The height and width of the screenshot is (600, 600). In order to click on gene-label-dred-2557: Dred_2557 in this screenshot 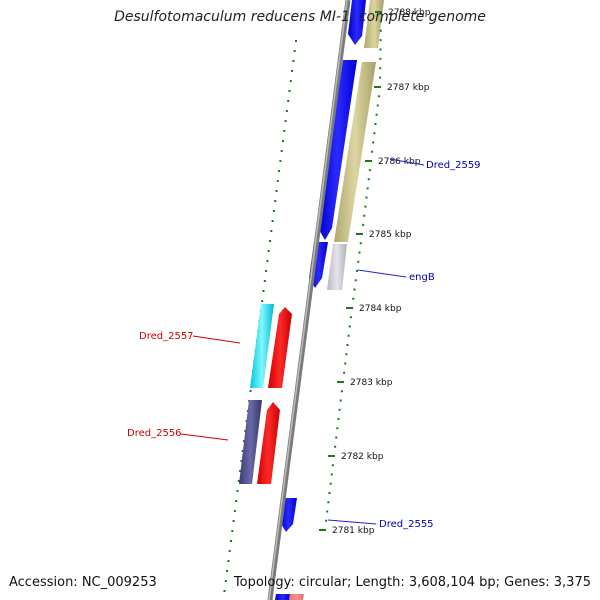, I will do `click(166, 336)`.